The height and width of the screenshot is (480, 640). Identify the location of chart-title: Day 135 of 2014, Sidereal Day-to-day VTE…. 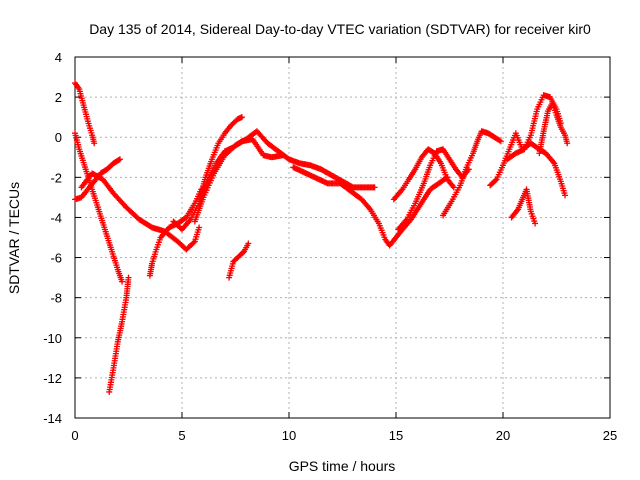
(340, 29).